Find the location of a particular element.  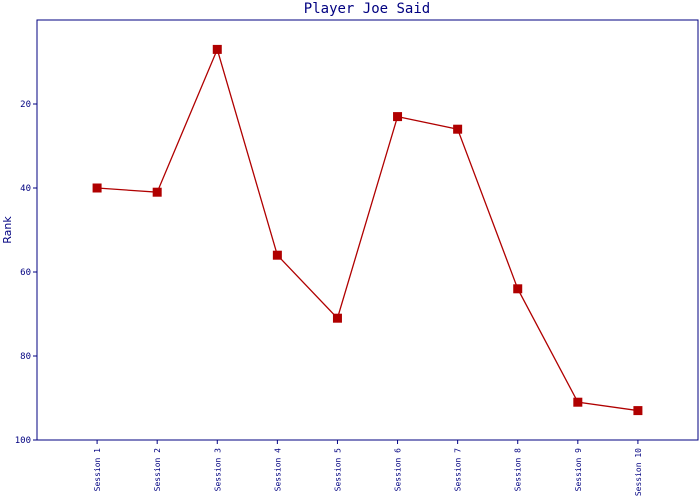

x-tick-label: Session 8 is located at coordinates (518, 470).